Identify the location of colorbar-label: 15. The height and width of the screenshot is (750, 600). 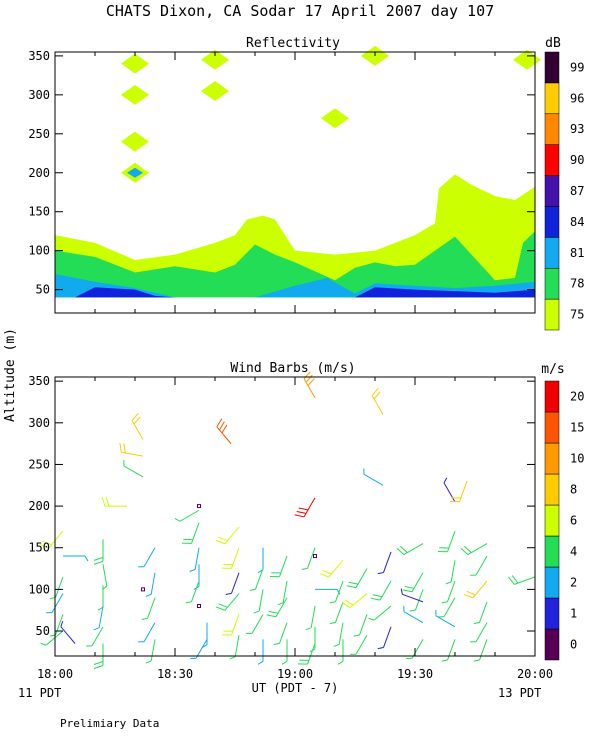
(577, 428).